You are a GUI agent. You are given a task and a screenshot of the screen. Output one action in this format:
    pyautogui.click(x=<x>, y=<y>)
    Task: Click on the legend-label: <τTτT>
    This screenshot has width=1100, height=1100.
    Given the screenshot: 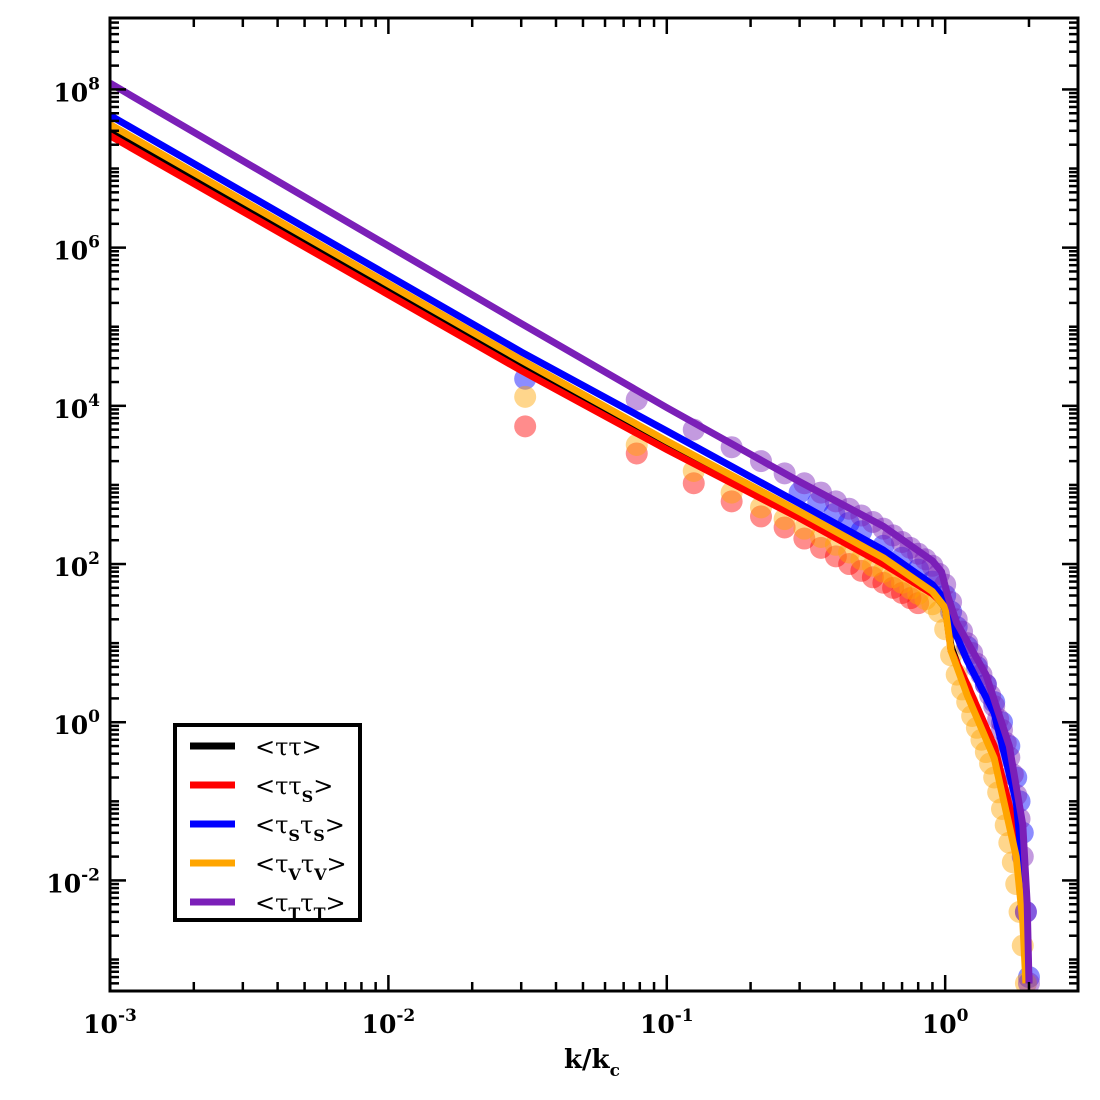 What is the action you would take?
    pyautogui.click(x=300, y=906)
    